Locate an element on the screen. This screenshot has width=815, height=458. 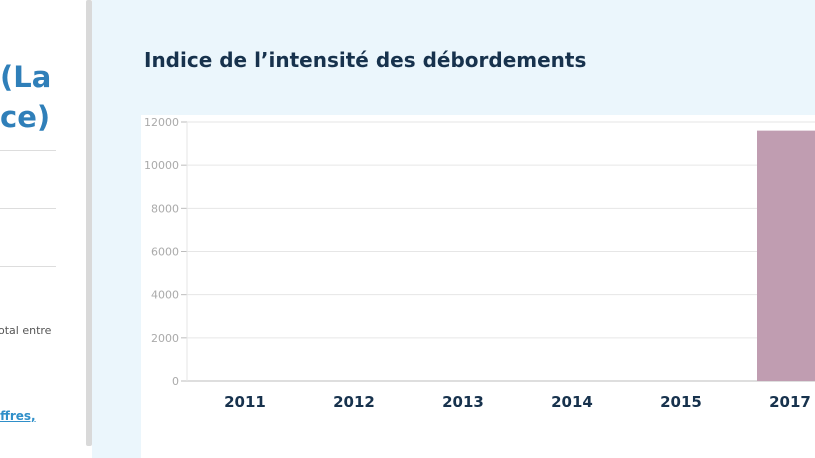
x-tick-label: 2015 is located at coordinates (681, 402).